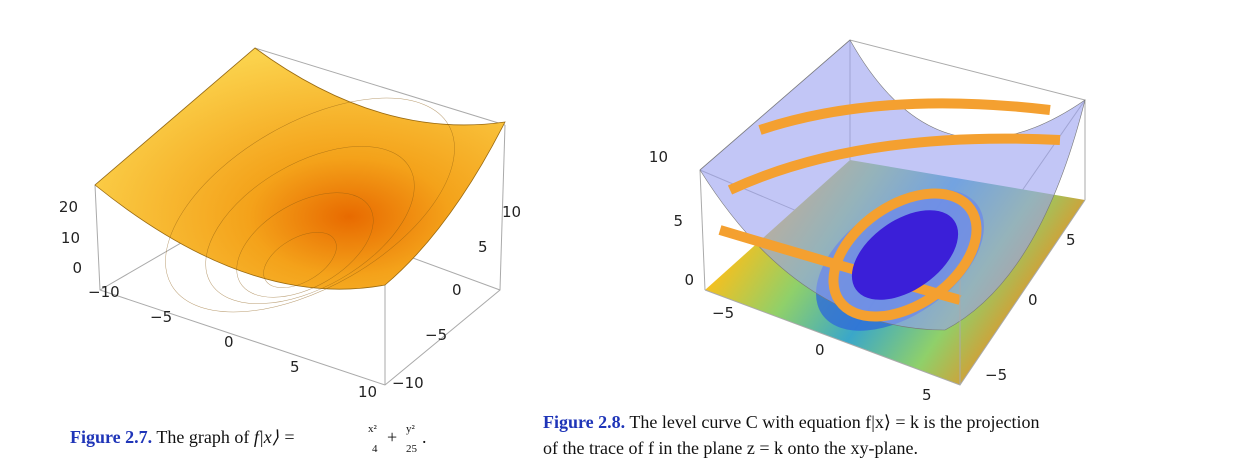 Image resolution: width=1240 pixels, height=471 pixels. What do you see at coordinates (408, 383) in the screenshot?
I see `y-tick-label: −10` at bounding box center [408, 383].